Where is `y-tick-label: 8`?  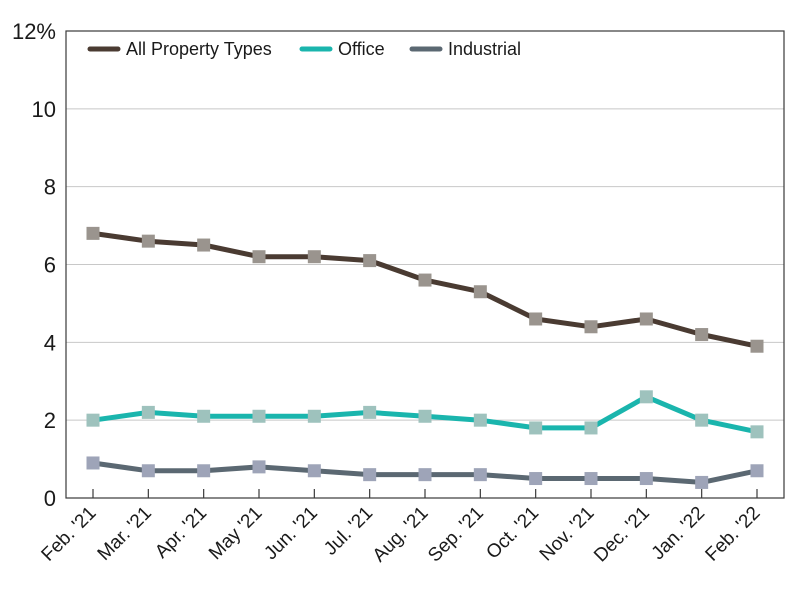
y-tick-label: 8 is located at coordinates (50, 187).